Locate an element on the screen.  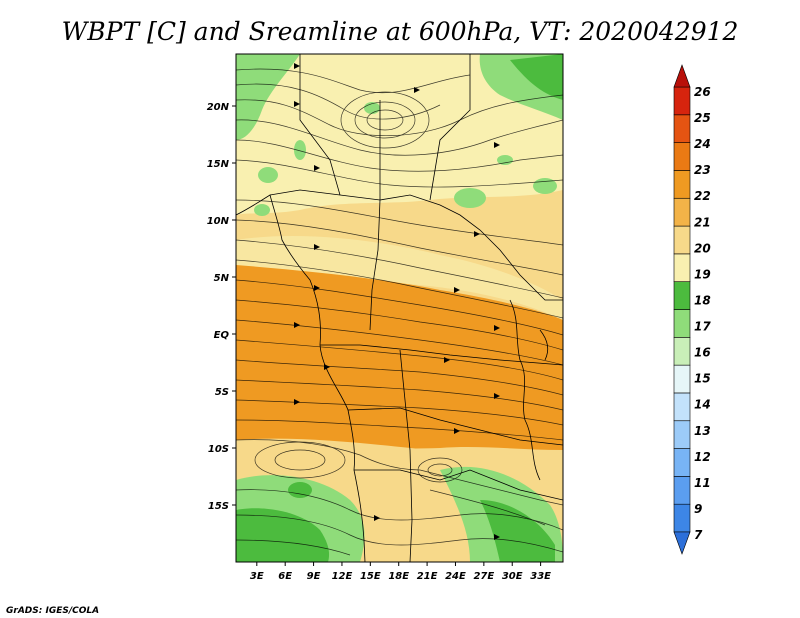
colorbar-label: 11 is located at coordinates (702, 483).